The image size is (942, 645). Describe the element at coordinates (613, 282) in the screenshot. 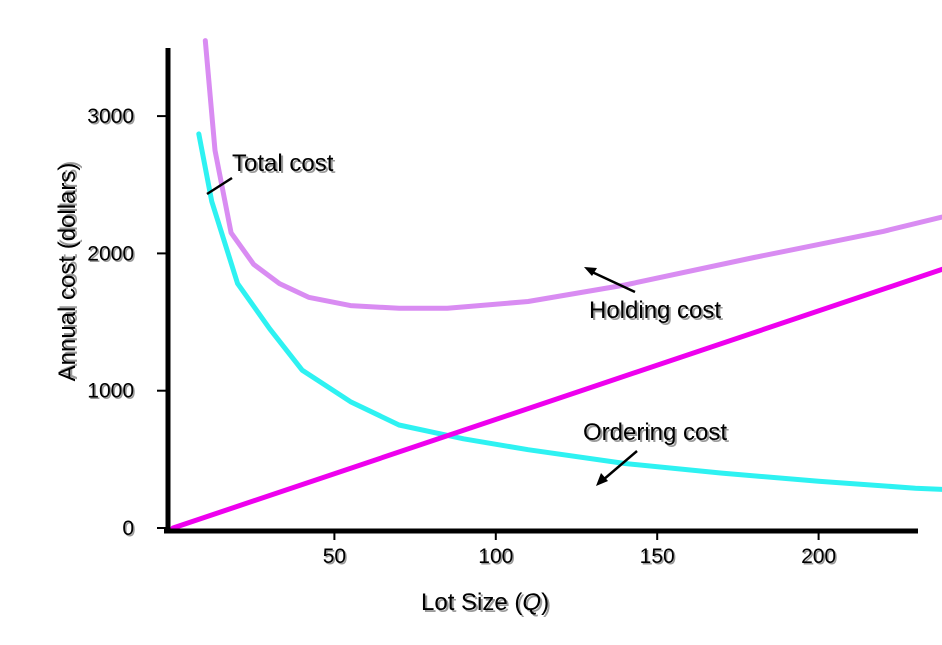

I see `holding-cost-pointer` at that location.